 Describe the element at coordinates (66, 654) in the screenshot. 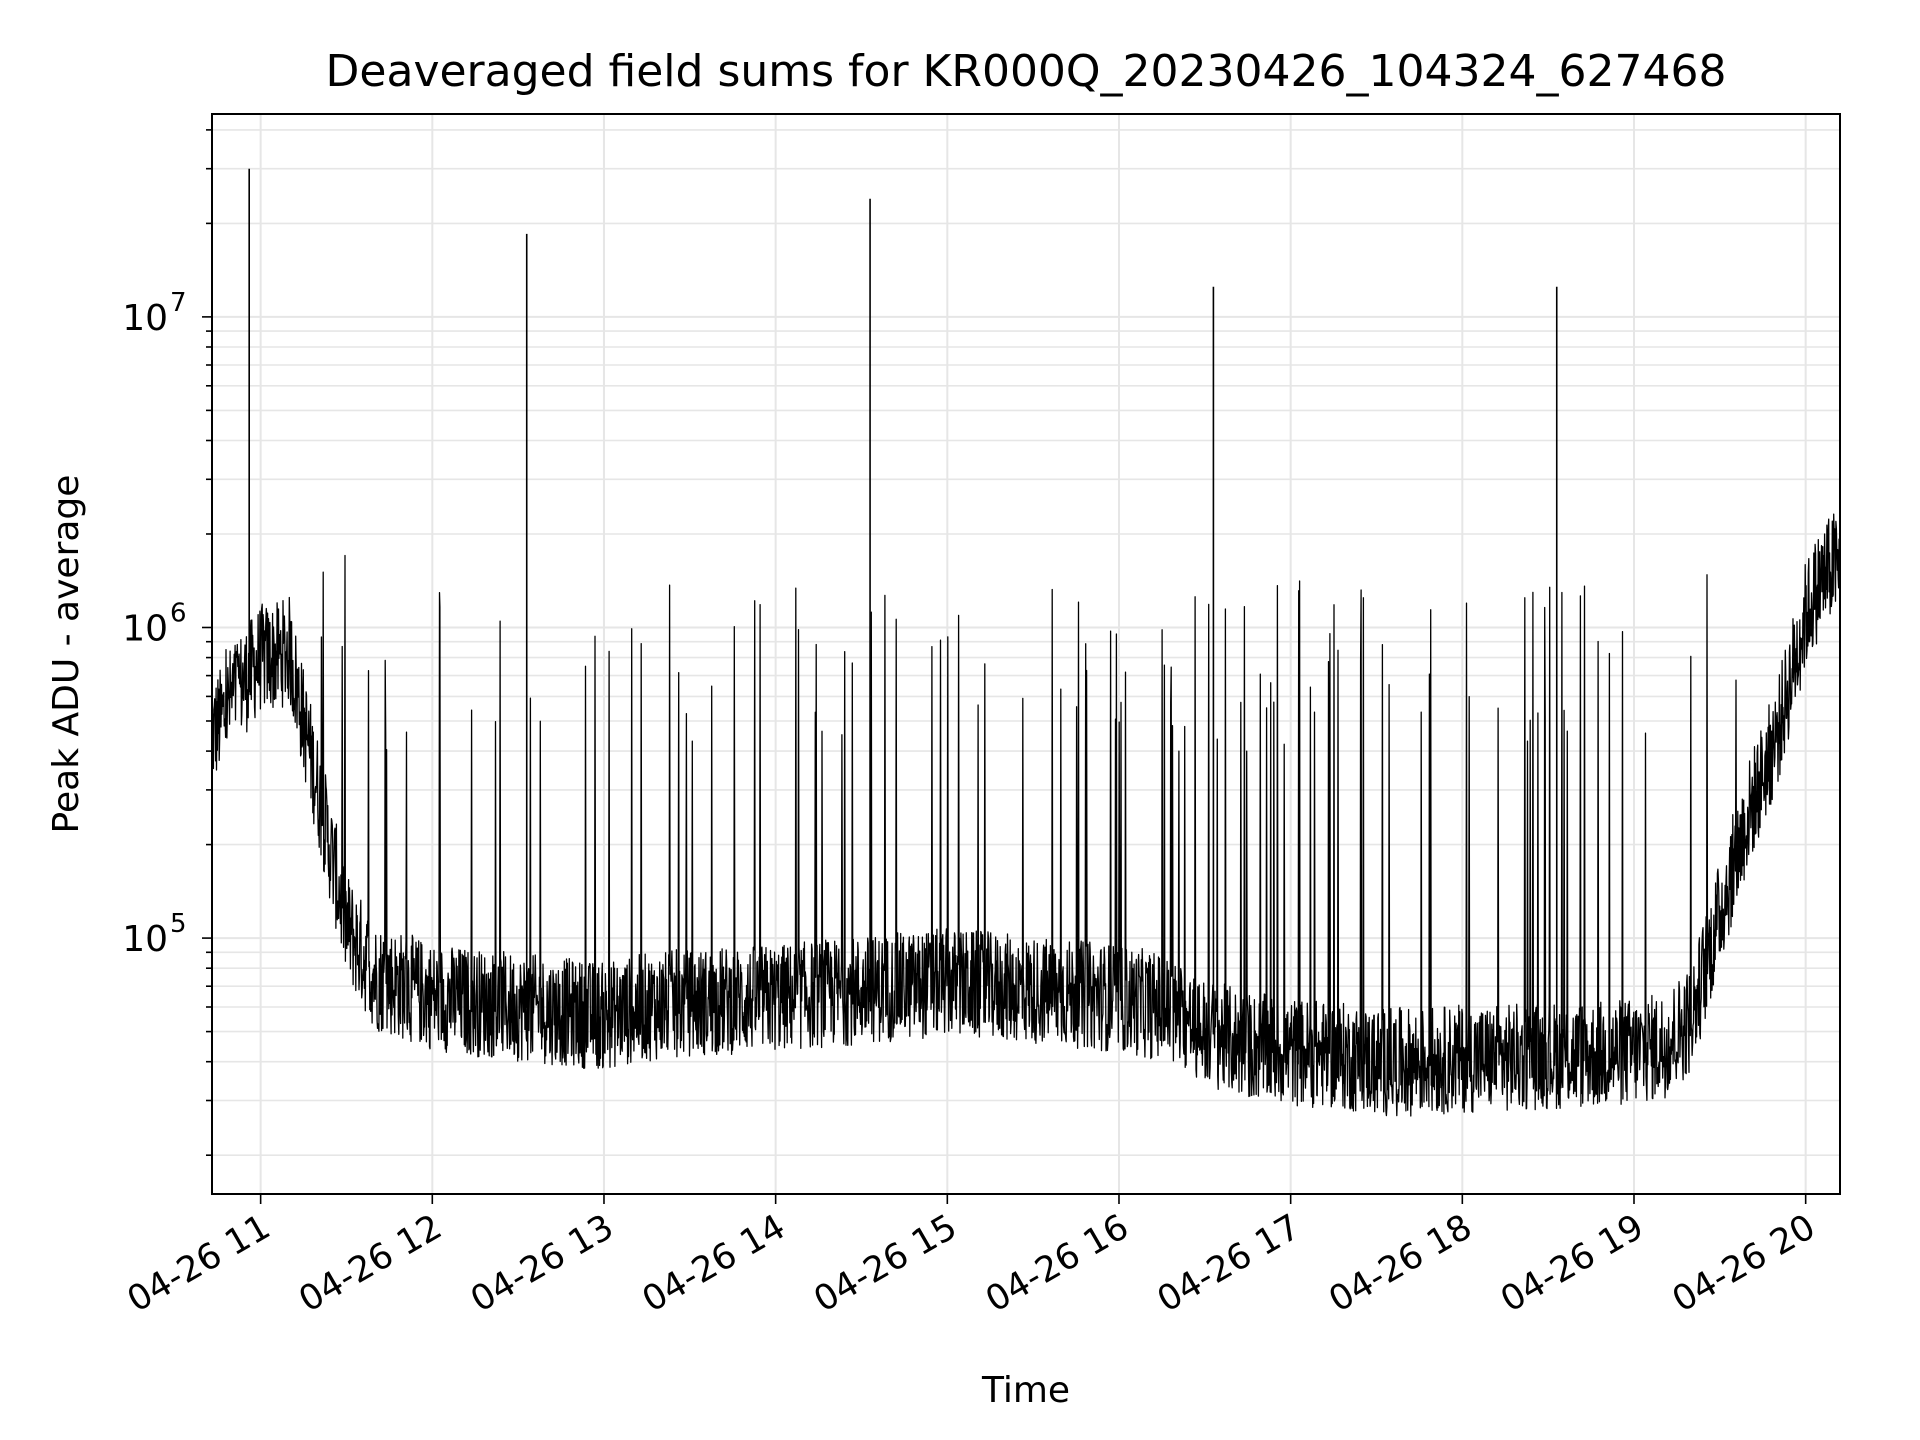

I see `y-axis-label: Peak ADU - average` at that location.